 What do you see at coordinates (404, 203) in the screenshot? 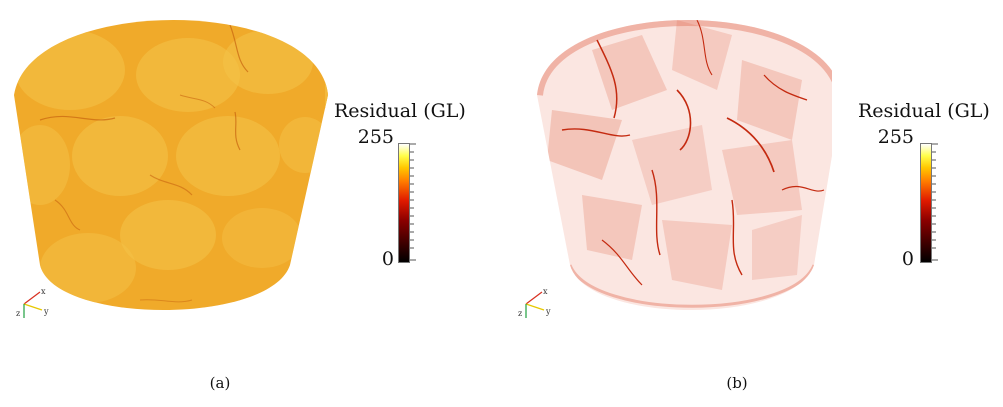
I see `colorbar-a` at bounding box center [404, 203].